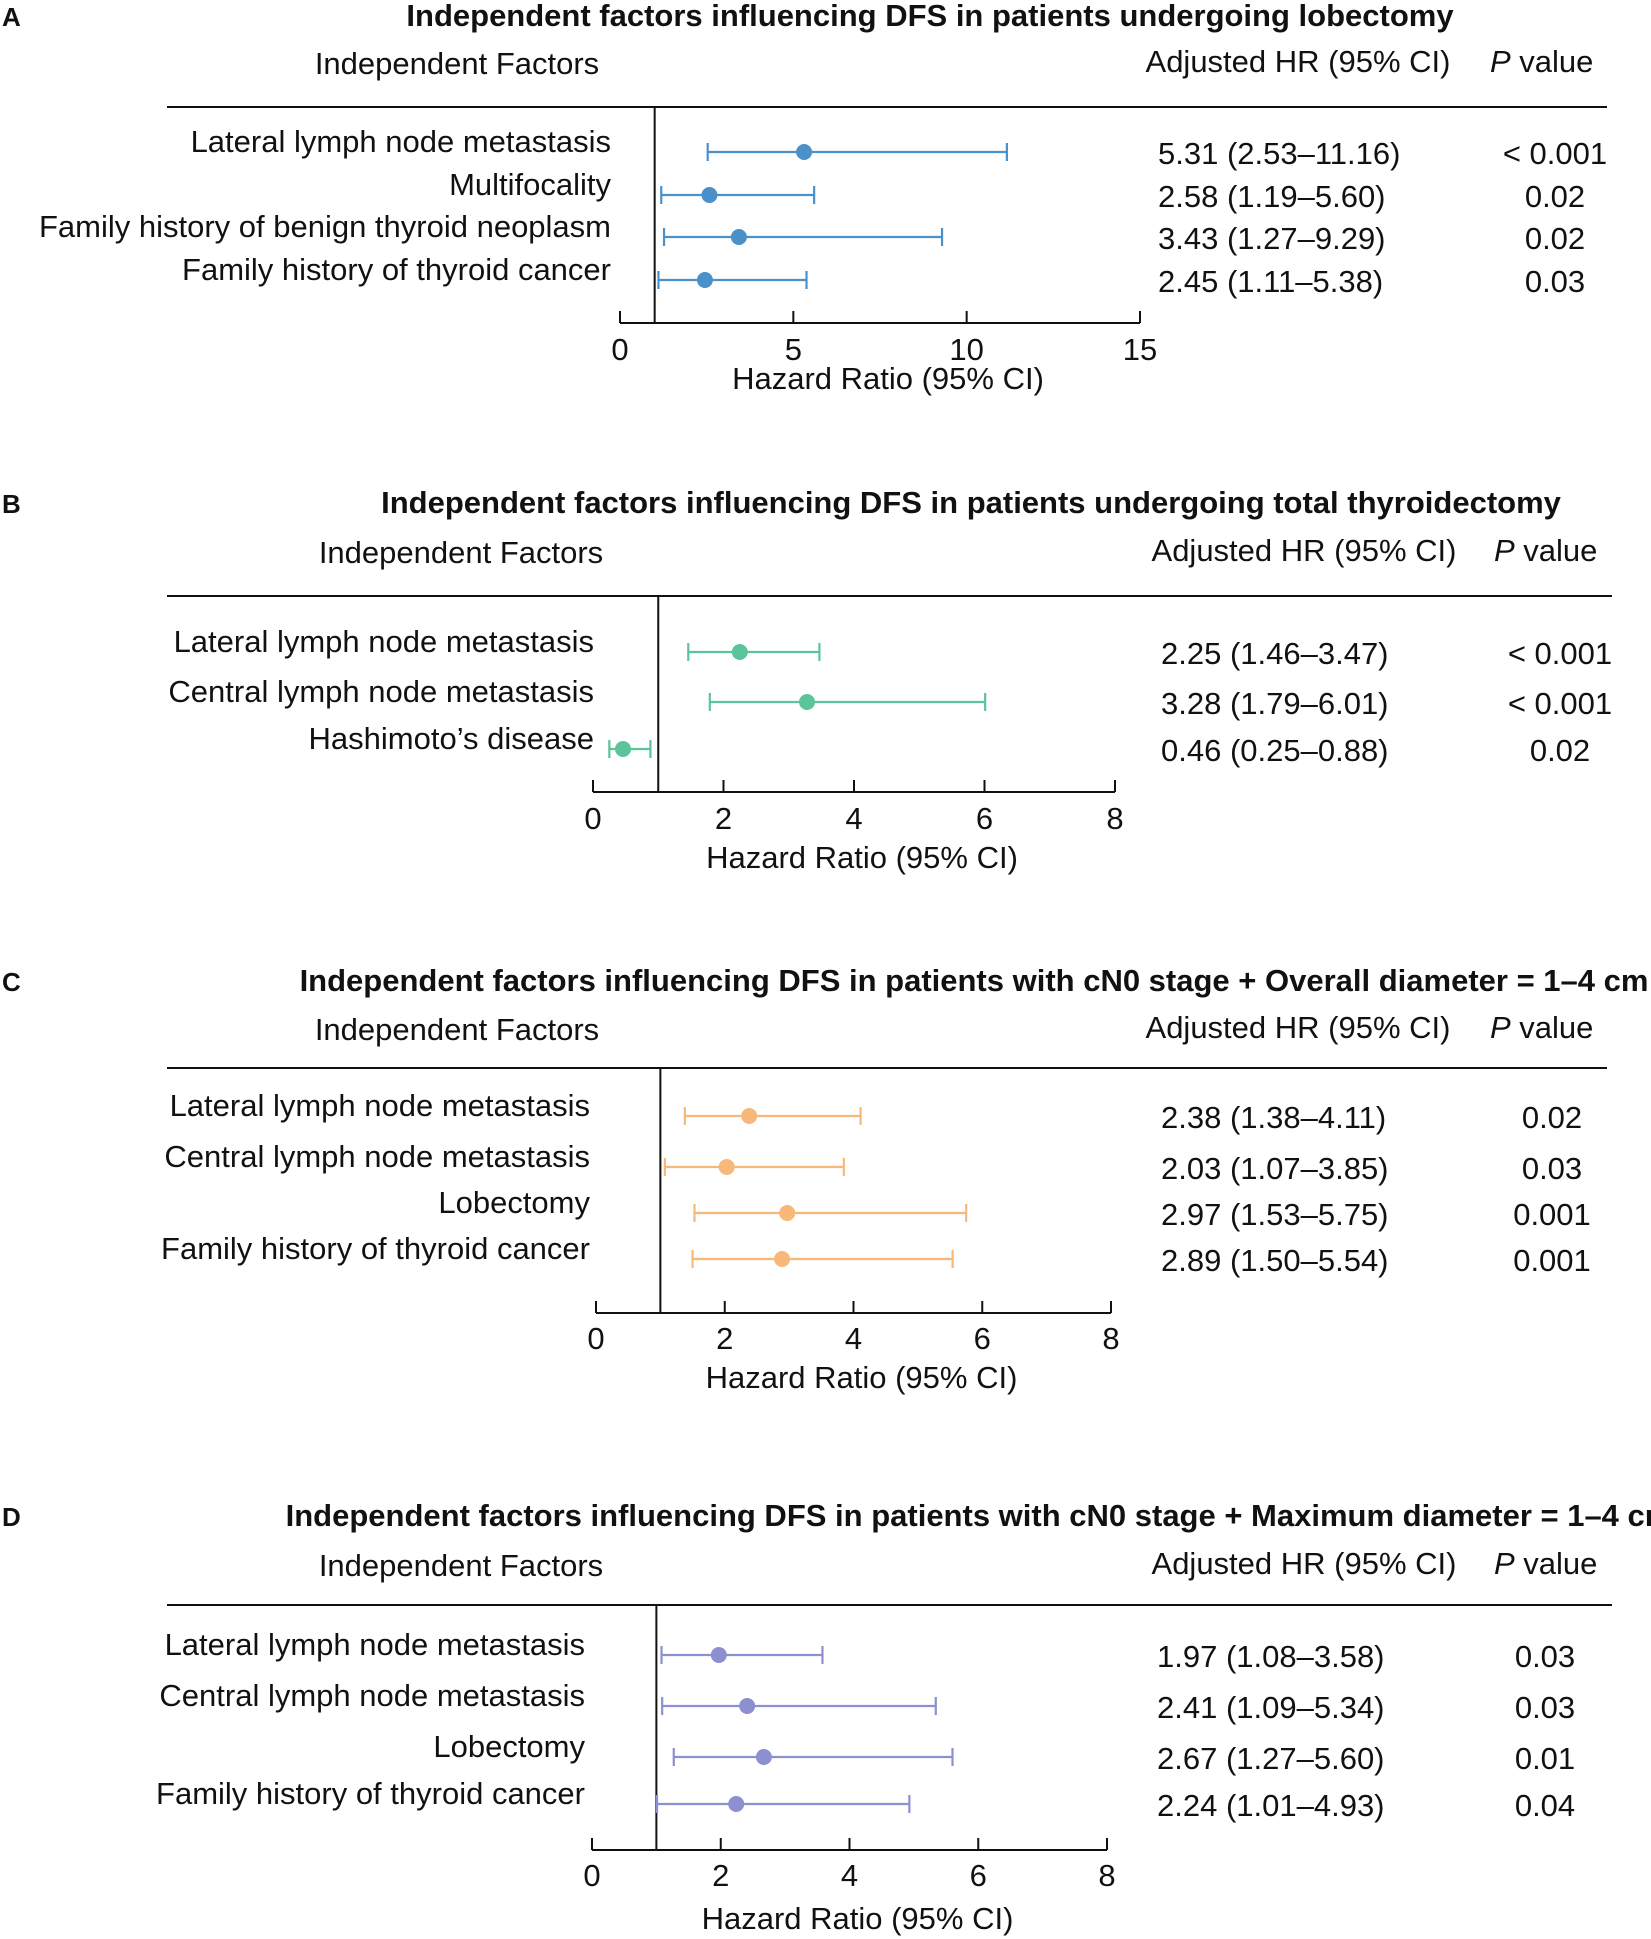 This screenshot has height=1939, width=1651. I want to click on x-tick-label: 15, so click(1140, 349).